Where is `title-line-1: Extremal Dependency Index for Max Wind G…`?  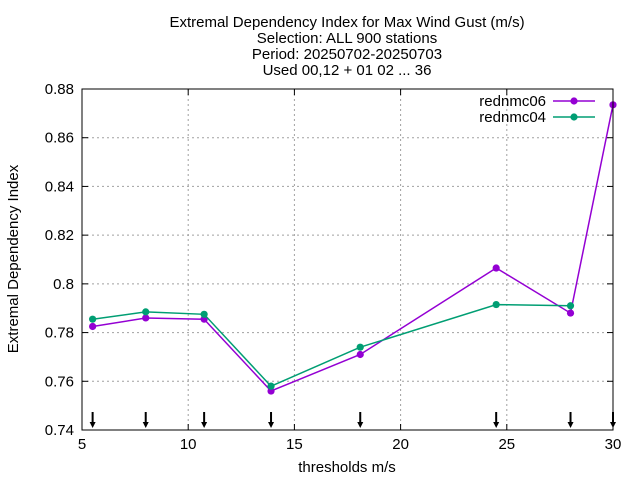 title-line-1: Extremal Dependency Index for Max Wind G… is located at coordinates (346, 22).